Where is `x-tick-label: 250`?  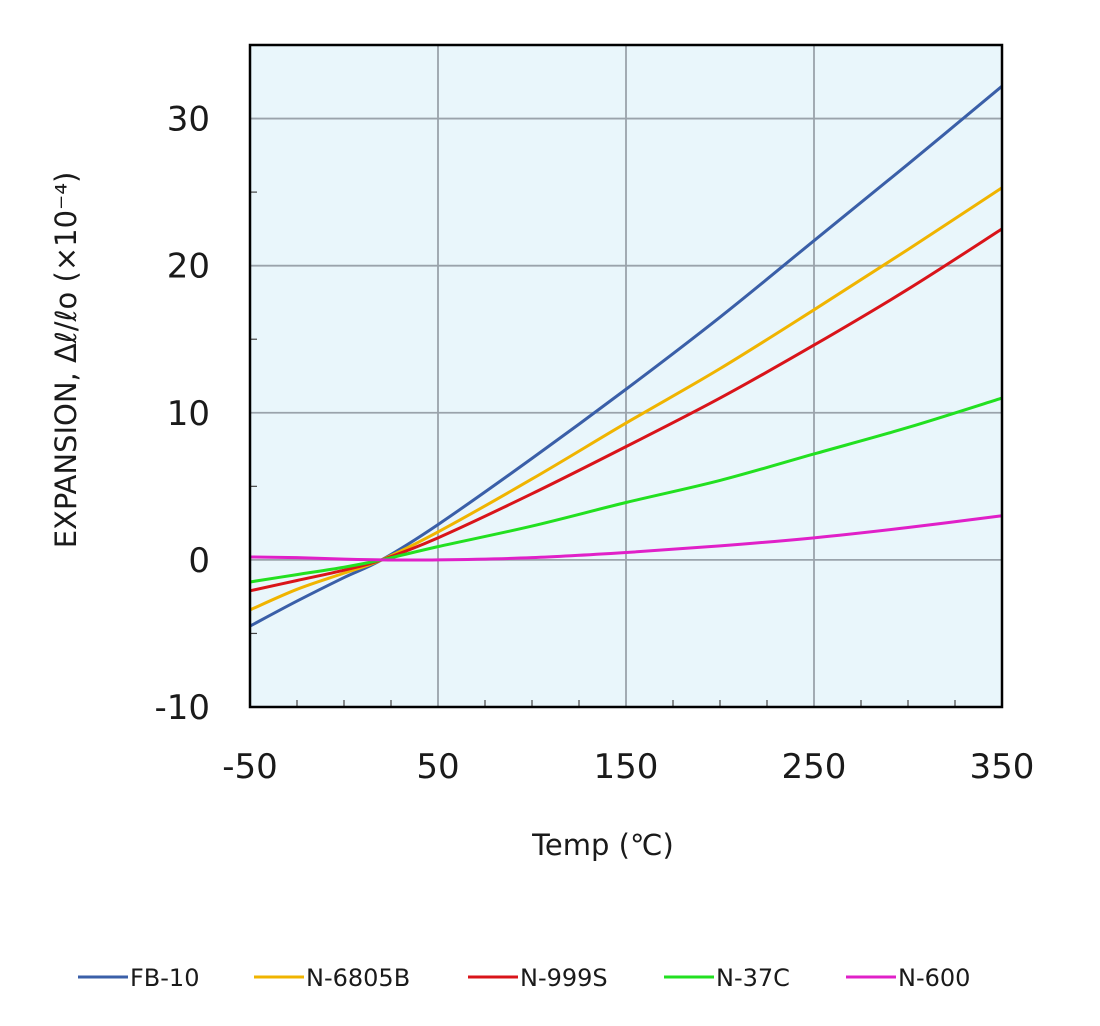 x-tick-label: 250 is located at coordinates (814, 767).